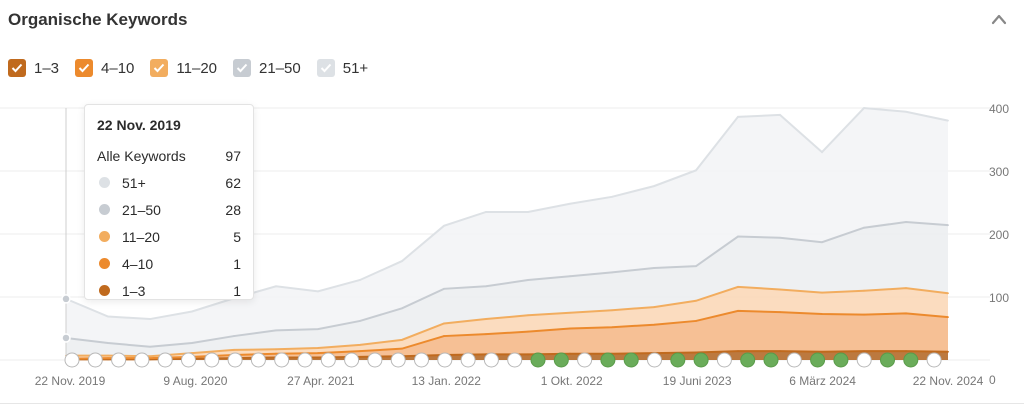  What do you see at coordinates (572, 381) in the screenshot?
I see `x-tick-label: 1 Okt. 2022` at bounding box center [572, 381].